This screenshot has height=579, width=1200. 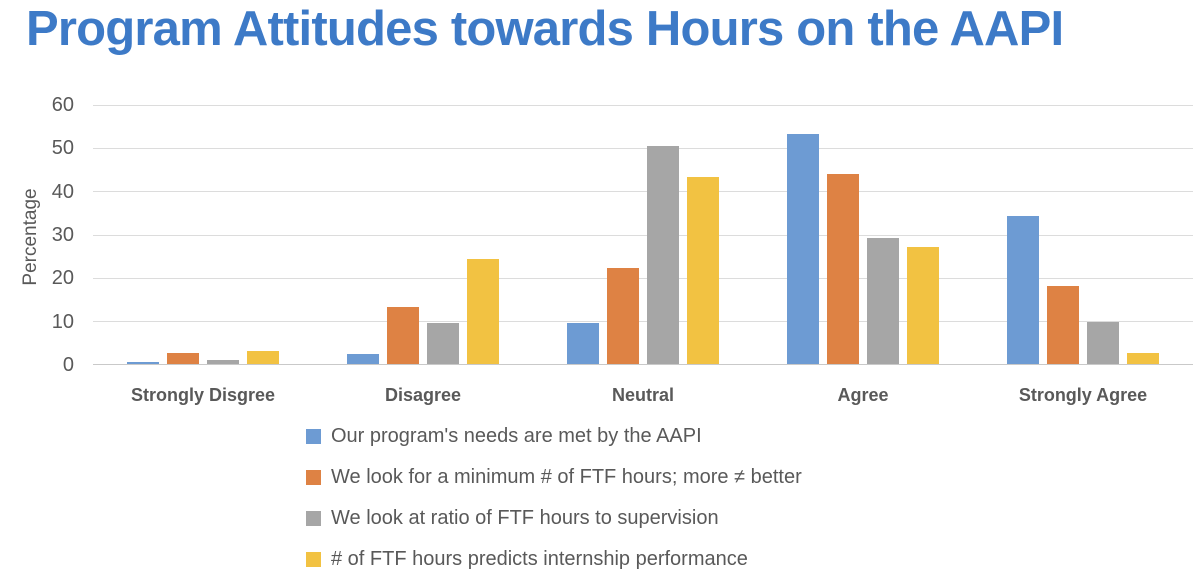 I want to click on x-label-agree: Agree, so click(x=863, y=395).